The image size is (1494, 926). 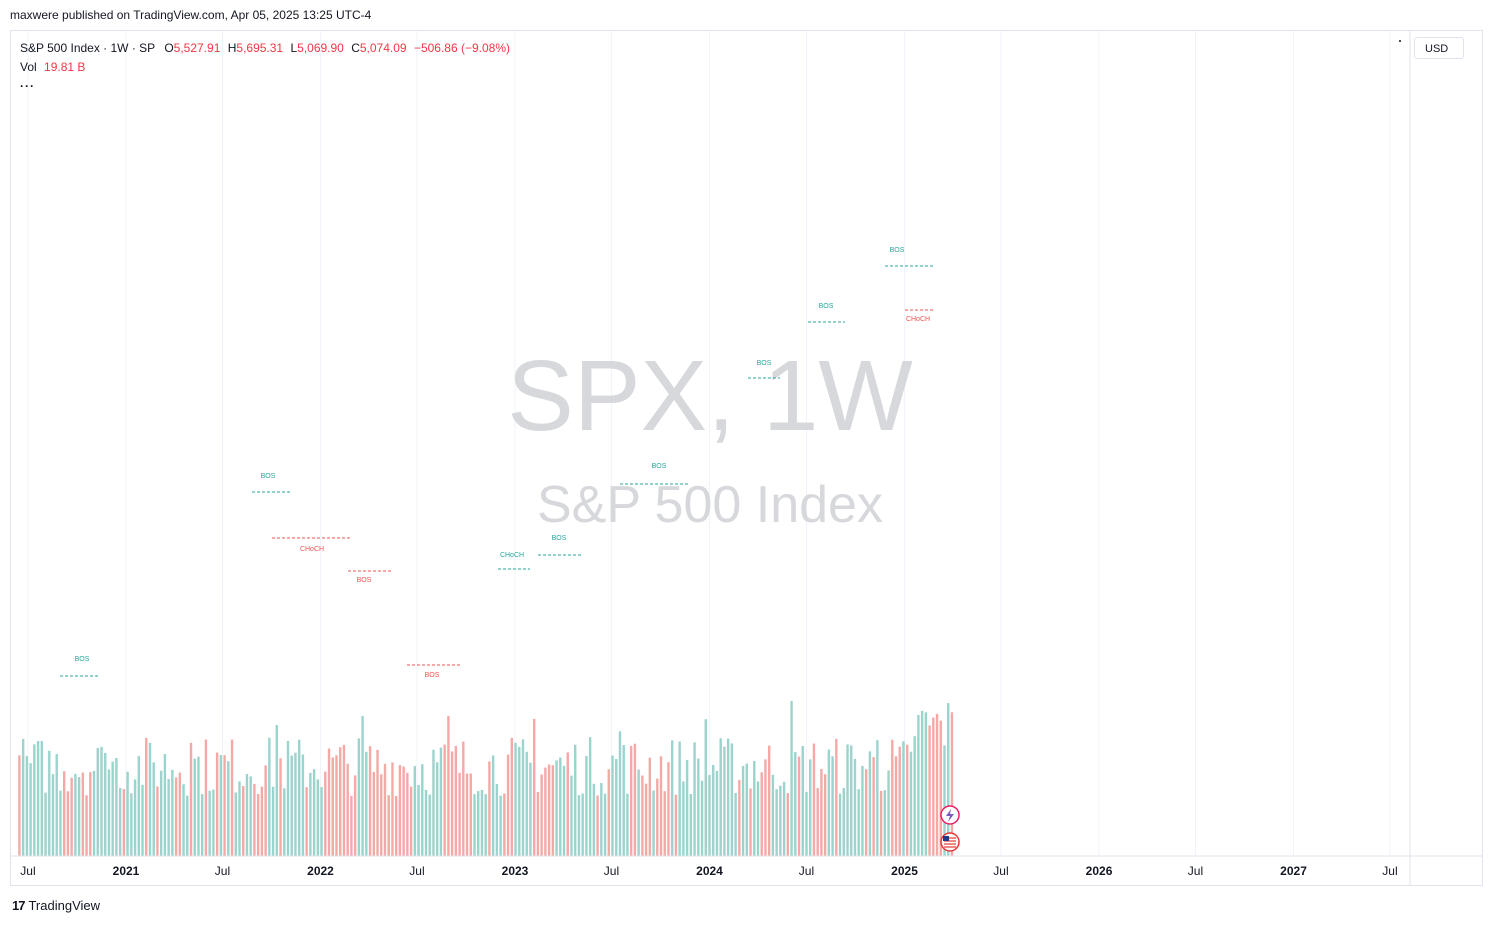 I want to click on symbol-title: S&P 500 Index · 1W · SP, so click(x=87, y=48).